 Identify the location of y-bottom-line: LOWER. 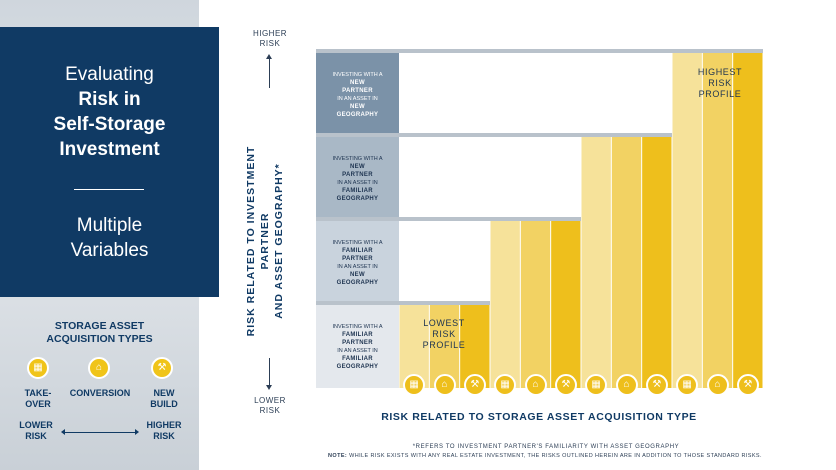
(270, 400).